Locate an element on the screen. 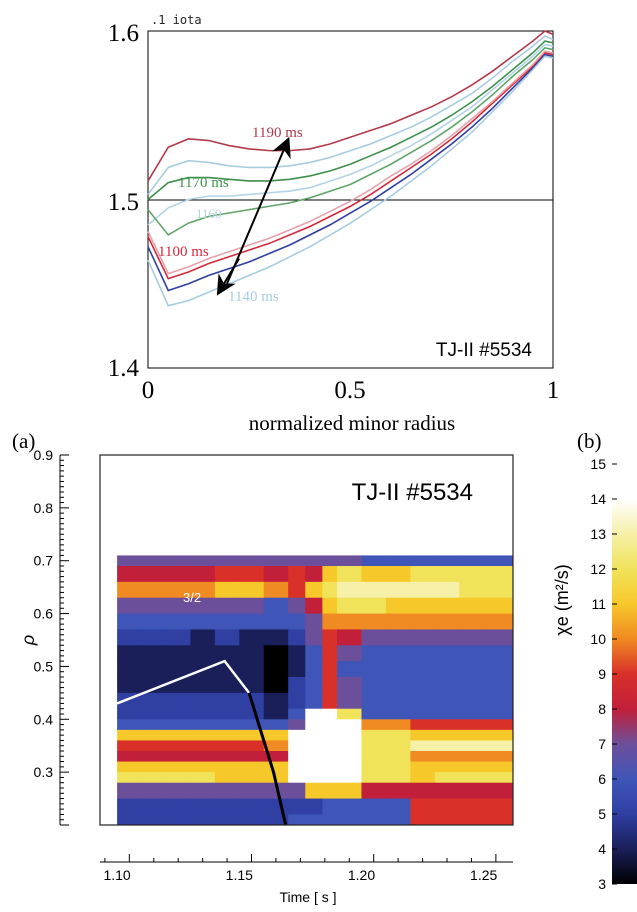  heatmap-ytick-label: 0.7 is located at coordinates (44, 561).